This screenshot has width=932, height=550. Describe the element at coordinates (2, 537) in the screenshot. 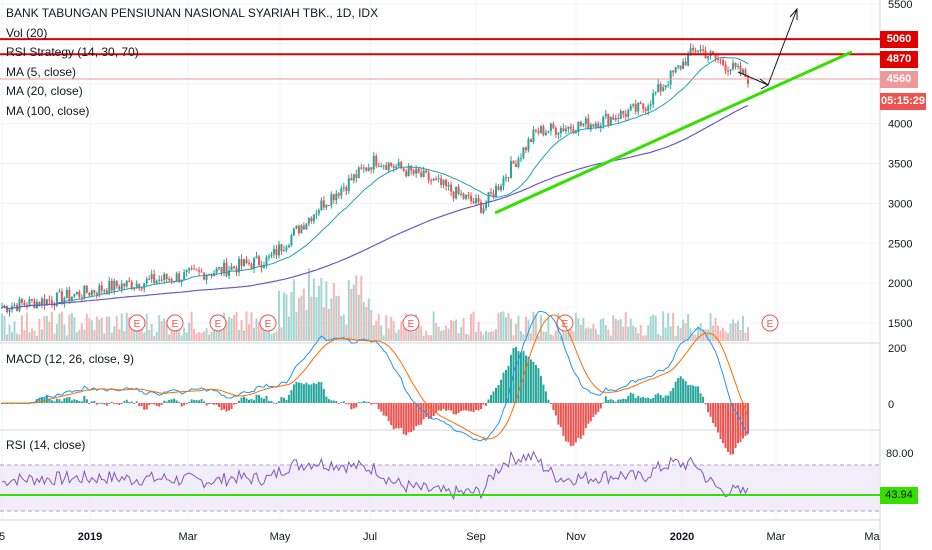

I see `time-tick: 5` at that location.